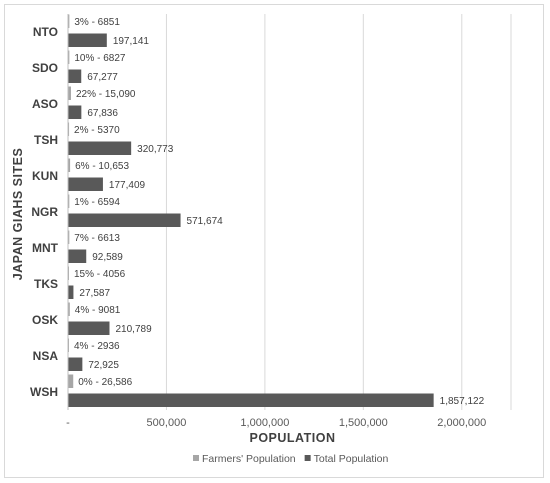  Describe the element at coordinates (97, 22) in the screenshot. I see `data-label-farmers: 3% - 6851` at that location.